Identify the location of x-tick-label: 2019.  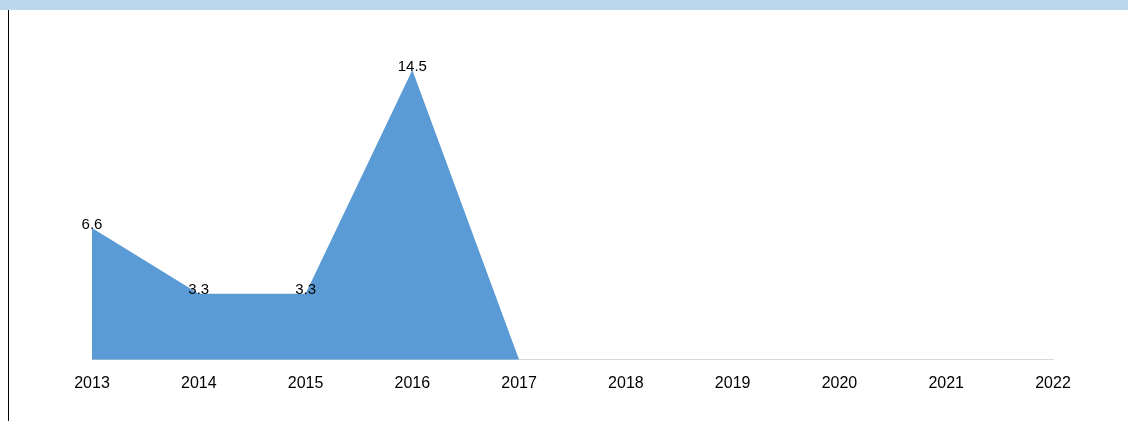
(732, 382).